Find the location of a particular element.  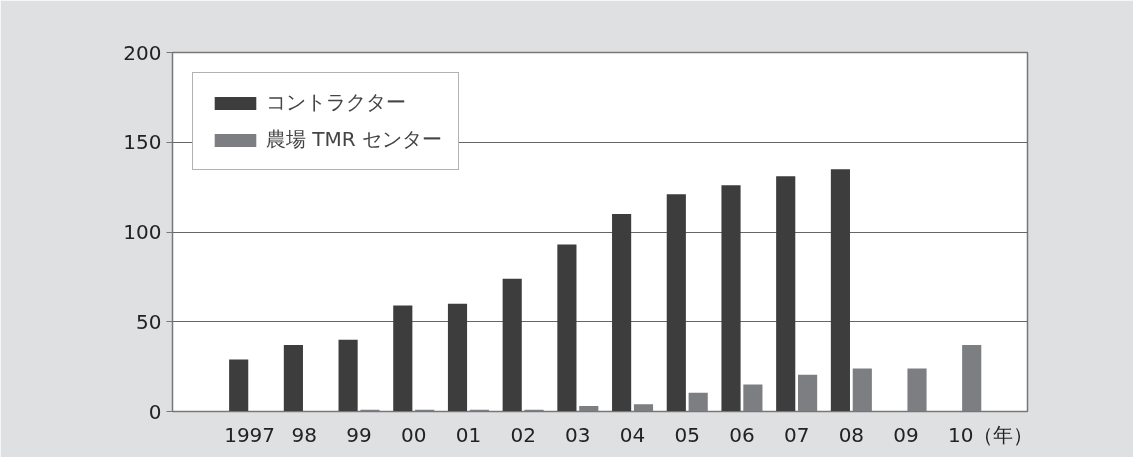

x-tick-label: 03 is located at coordinates (578, 434).